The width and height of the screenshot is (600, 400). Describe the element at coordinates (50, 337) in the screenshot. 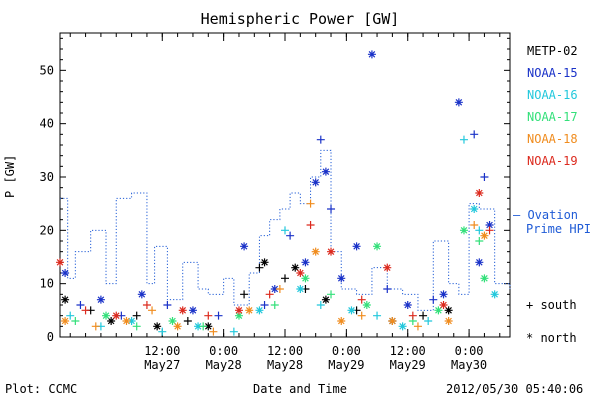

I see `y-tick-label: 0` at that location.